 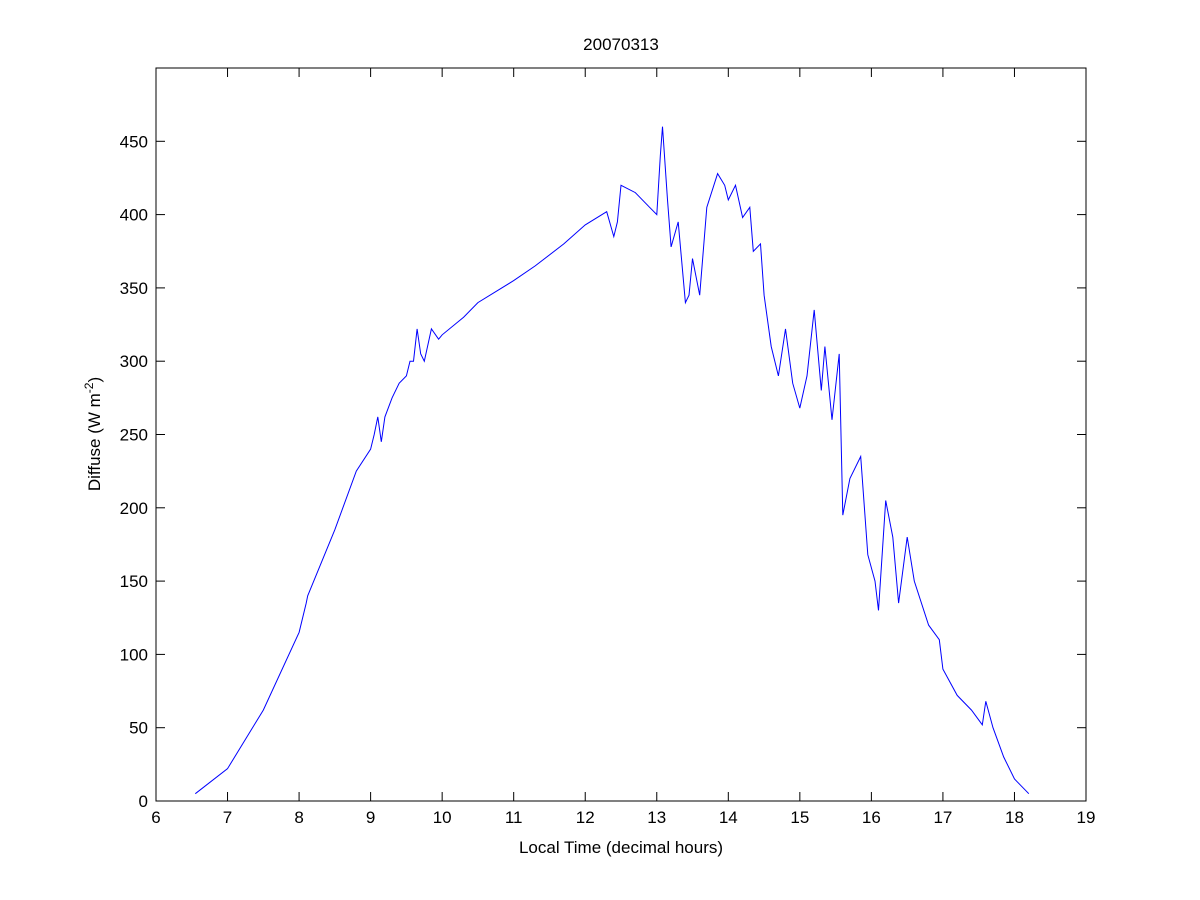 What do you see at coordinates (514, 817) in the screenshot?
I see `x-tick-label: 11` at bounding box center [514, 817].